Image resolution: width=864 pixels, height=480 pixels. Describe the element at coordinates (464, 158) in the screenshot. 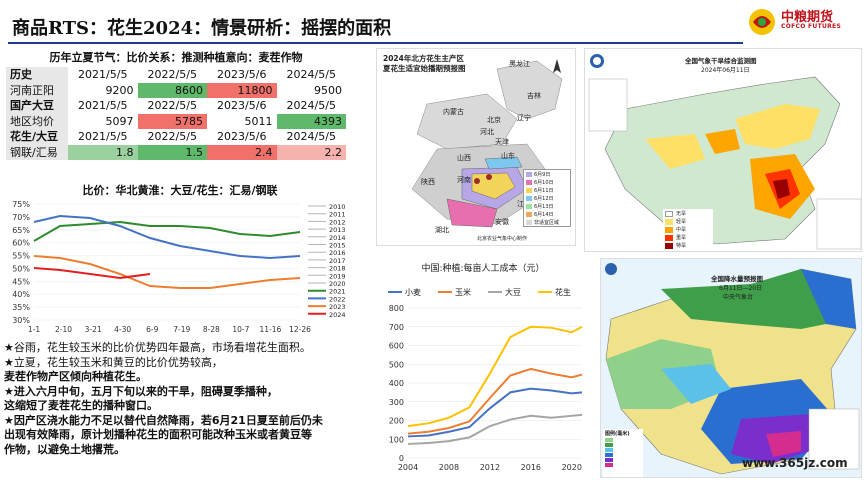

I see `province-label: 山西` at that location.